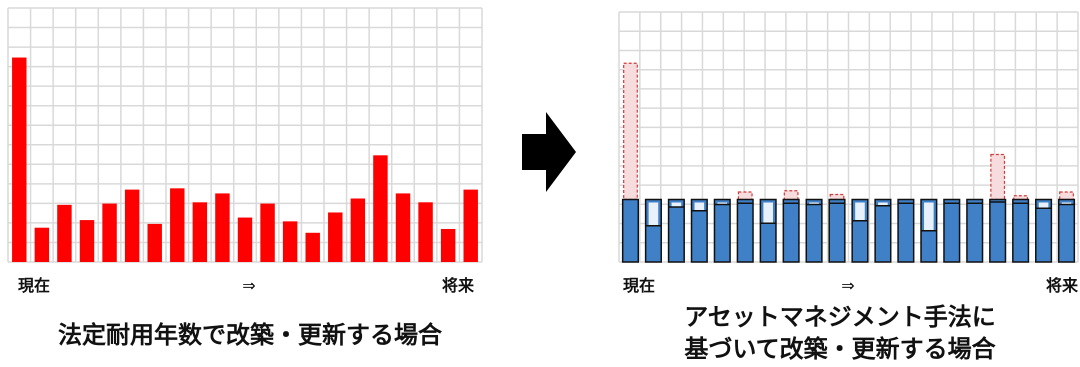 The image size is (1080, 367). Describe the element at coordinates (840, 317) in the screenshot. I see `right-caption-line-1: アセットマネジメント手法に` at that location.